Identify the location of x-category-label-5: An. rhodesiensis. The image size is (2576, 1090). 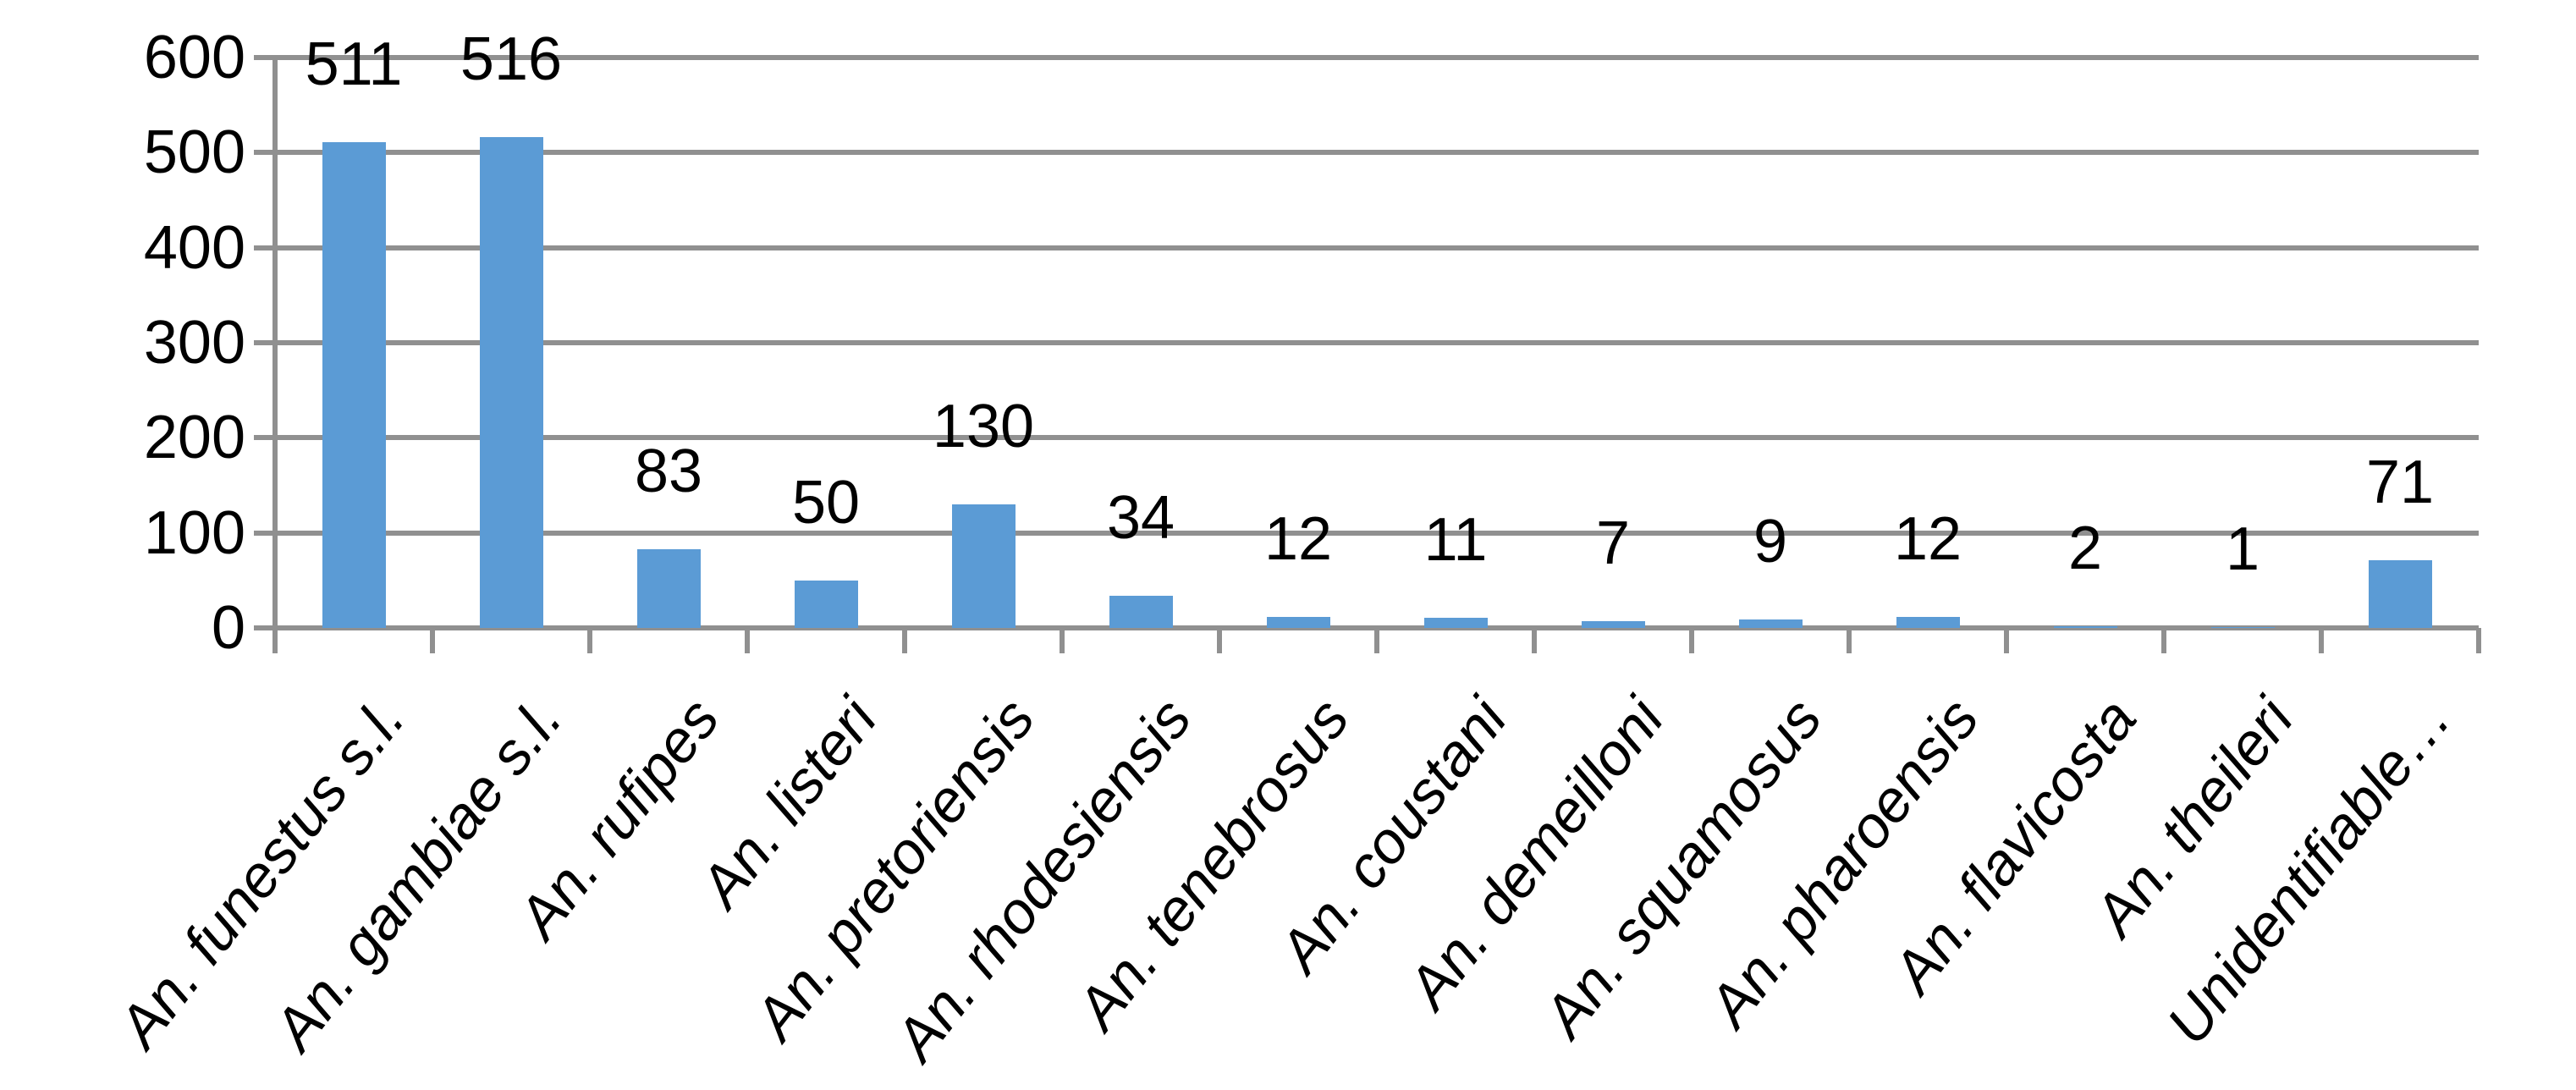
(1043, 878).